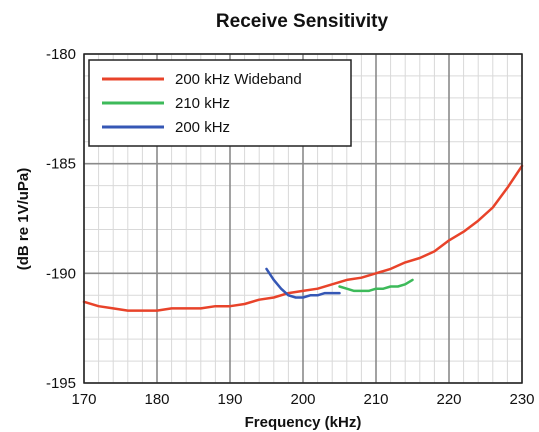 Image resolution: width=539 pixels, height=432 pixels. Describe the element at coordinates (61, 164) in the screenshot. I see `y-tick-label: -185` at that location.